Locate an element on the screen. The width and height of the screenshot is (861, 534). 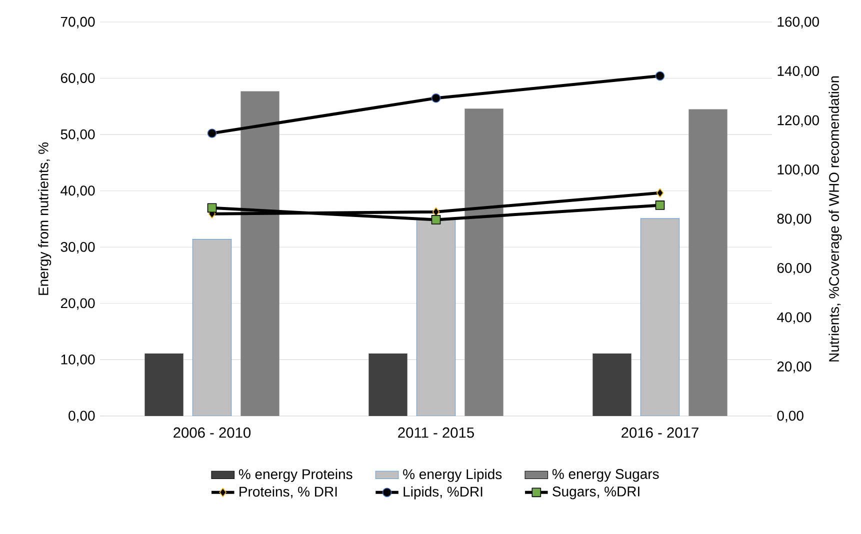
y-tick-label: 50,00 is located at coordinates (77, 135).